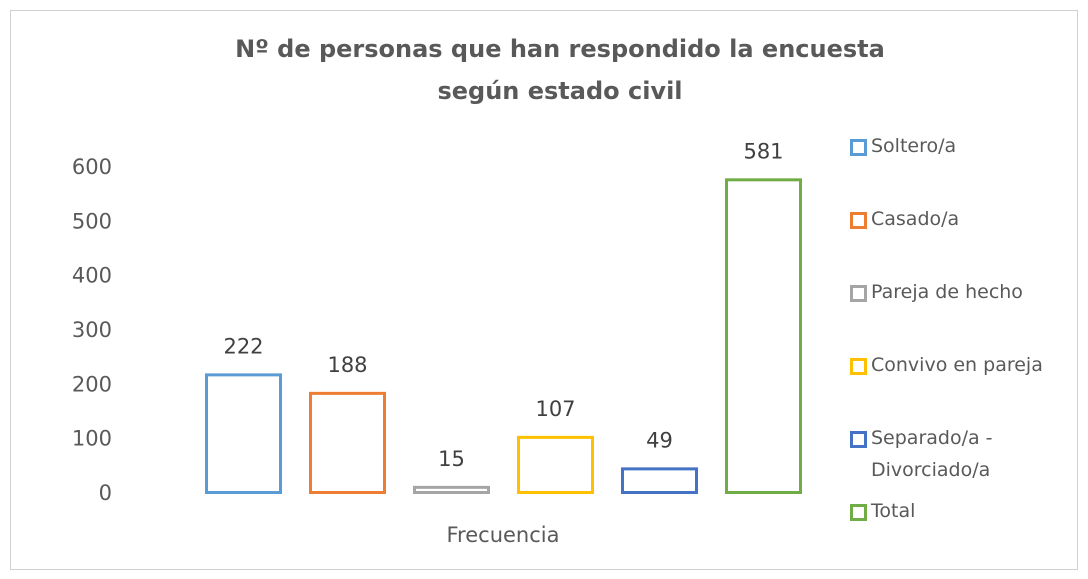  I want to click on legend-label: Total, so click(893, 511).